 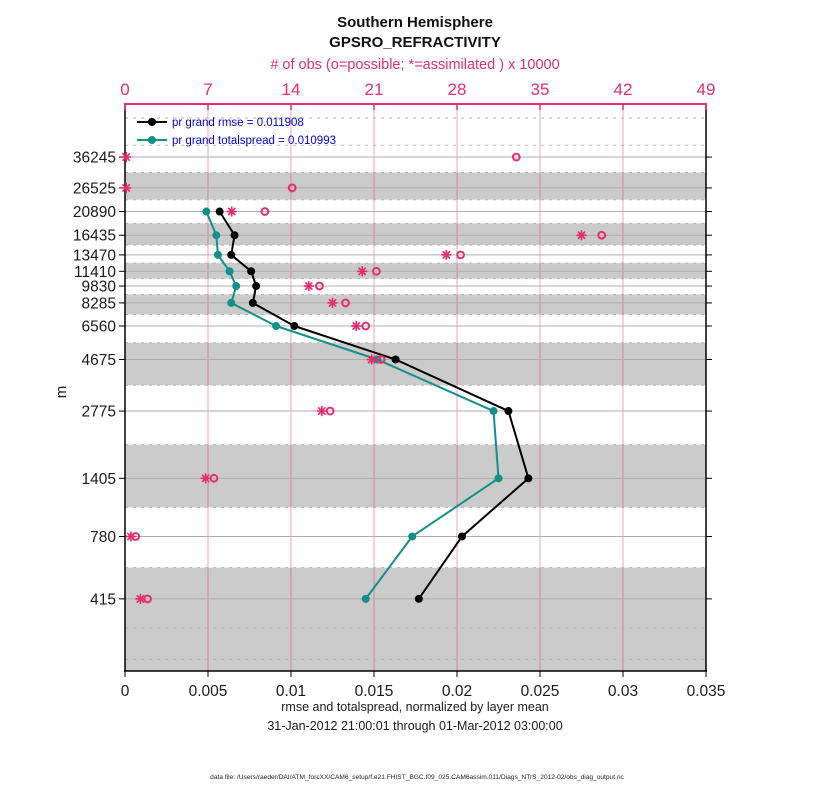 I want to click on x-tick-label: 0.035, so click(x=706, y=691).